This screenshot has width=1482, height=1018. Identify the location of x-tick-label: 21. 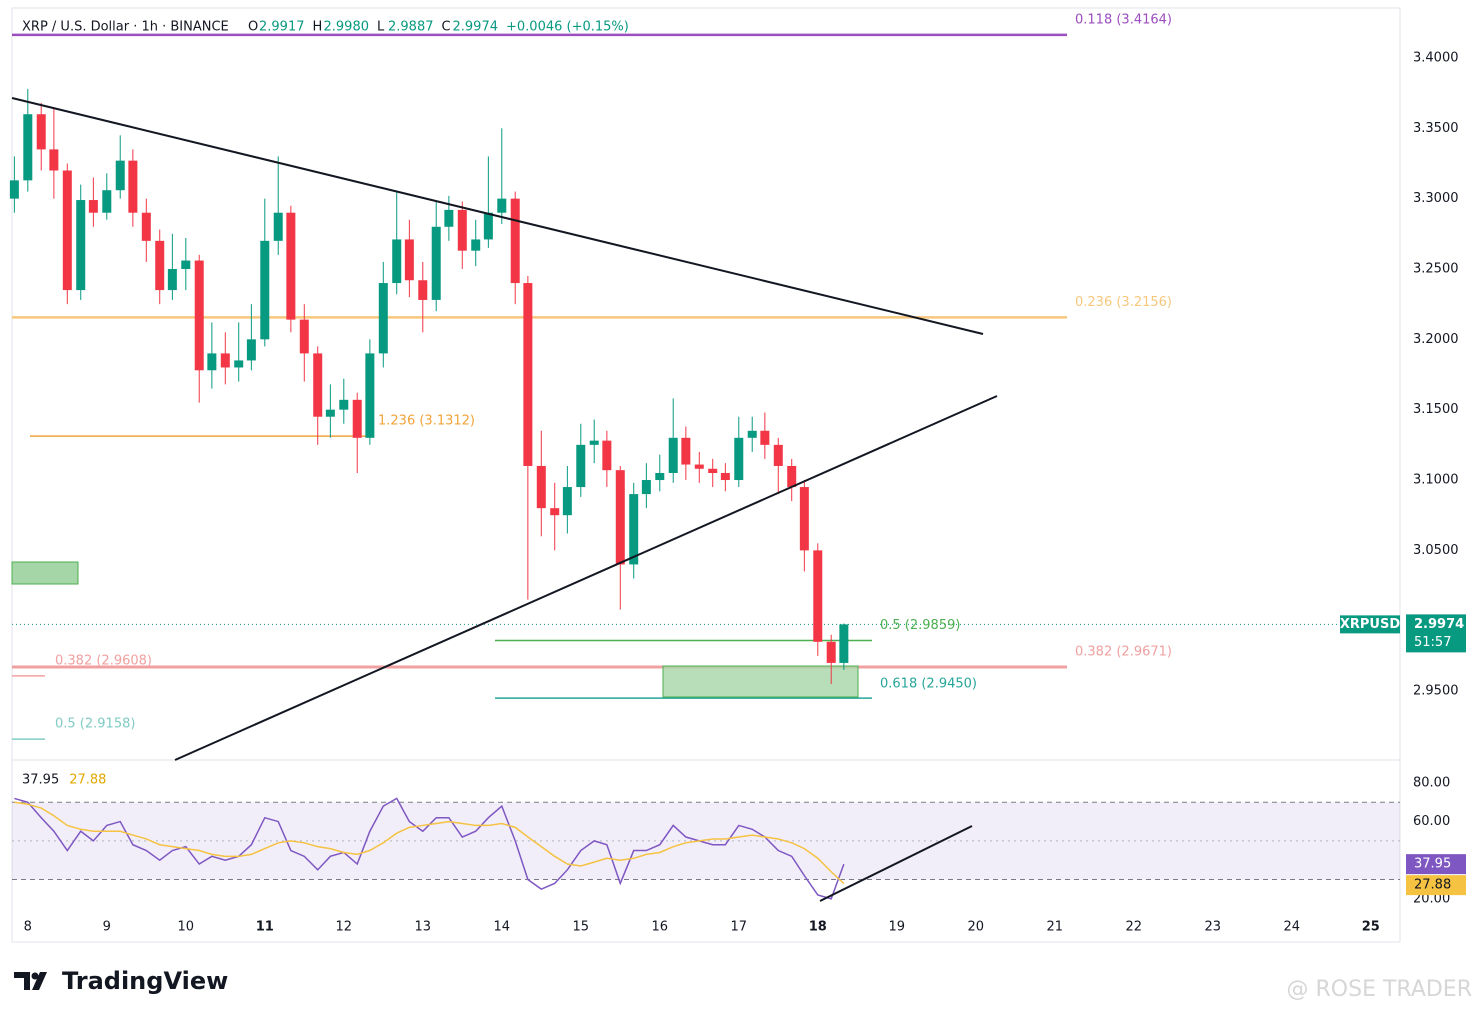
(1055, 927).